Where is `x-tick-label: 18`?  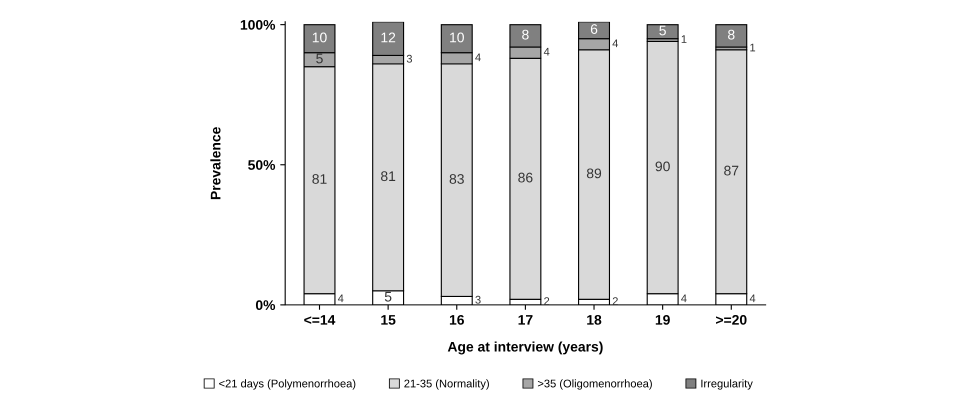
x-tick-label: 18 is located at coordinates (594, 319).